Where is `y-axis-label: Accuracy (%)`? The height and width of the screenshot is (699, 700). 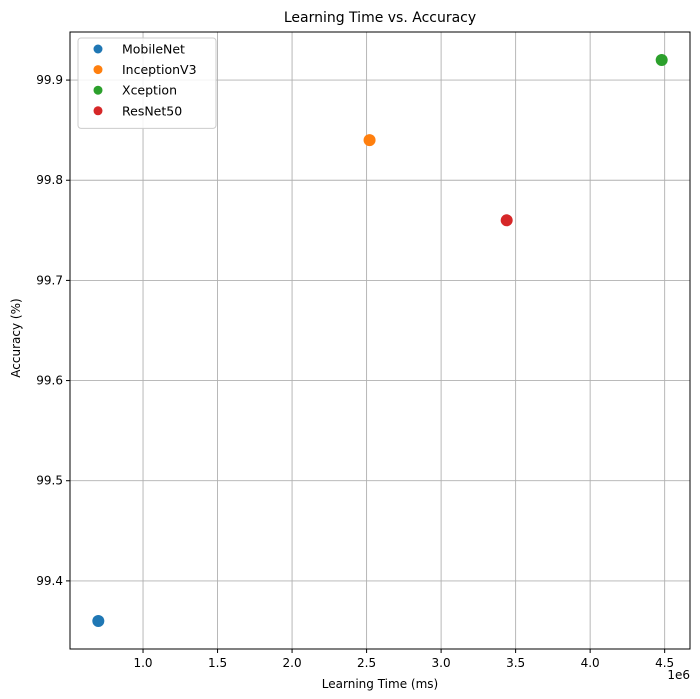 y-axis-label: Accuracy (%) is located at coordinates (16, 337).